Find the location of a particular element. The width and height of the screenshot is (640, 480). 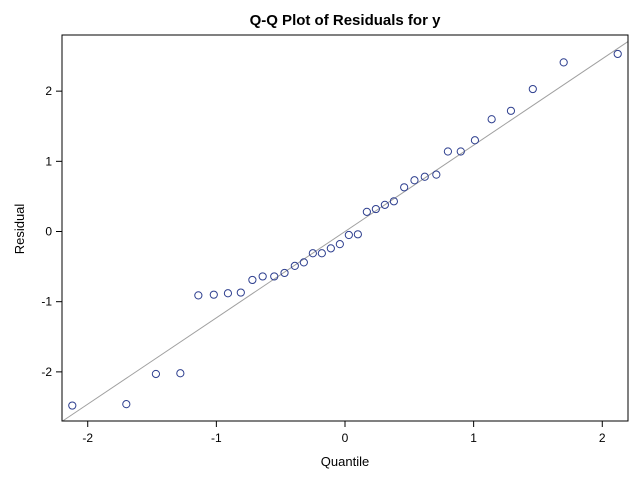

y-axis-label: Residual is located at coordinates (19, 229).